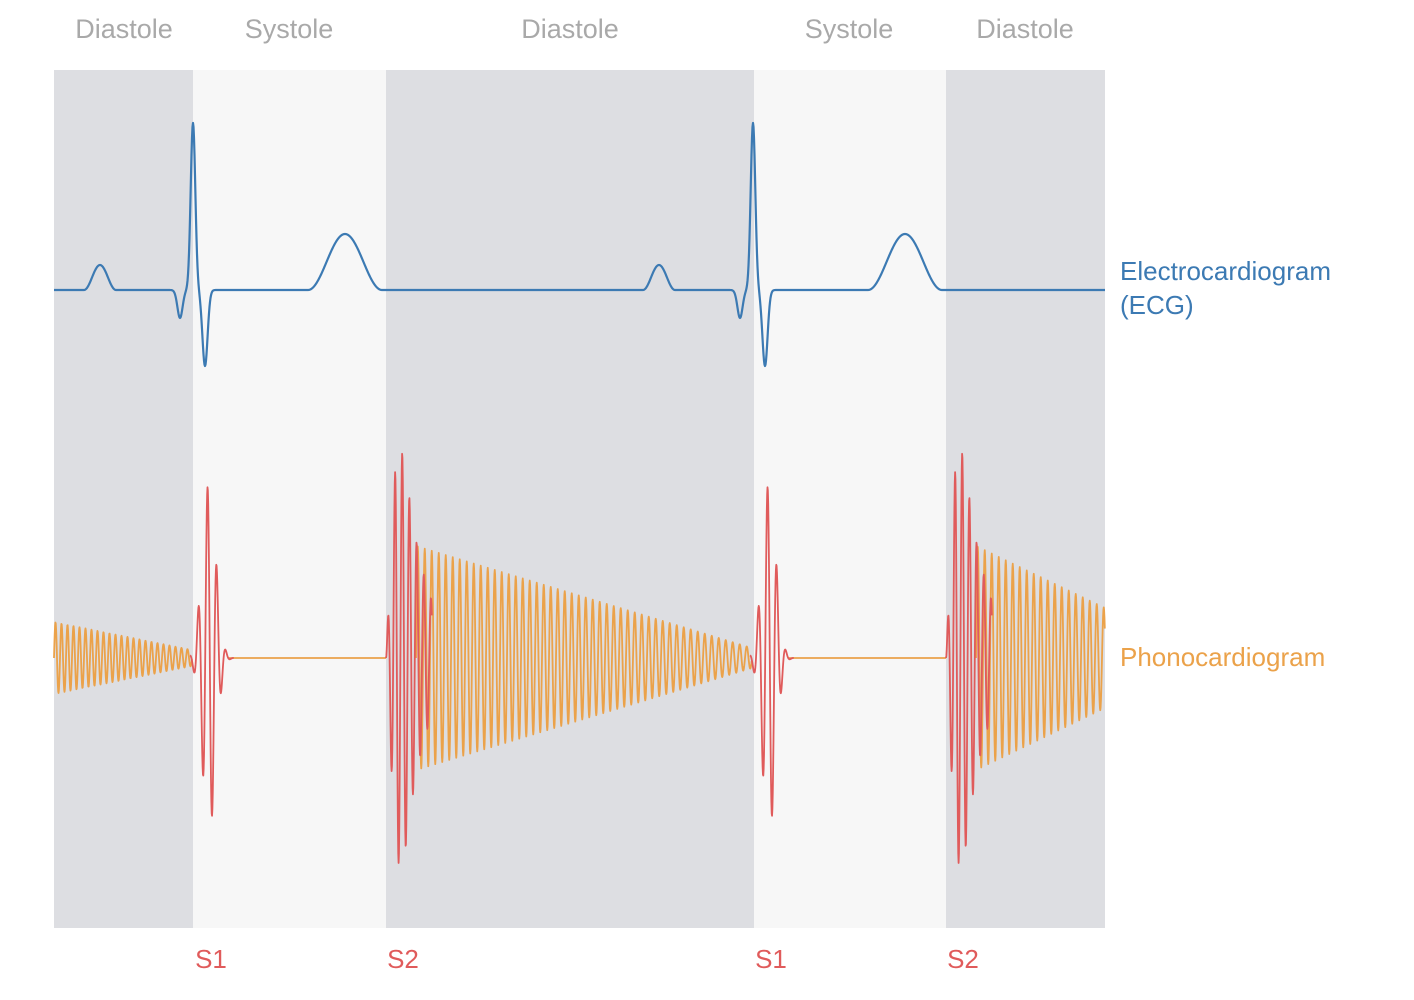  I want to click on phase-label-systole-2: Systole, so click(849, 29).